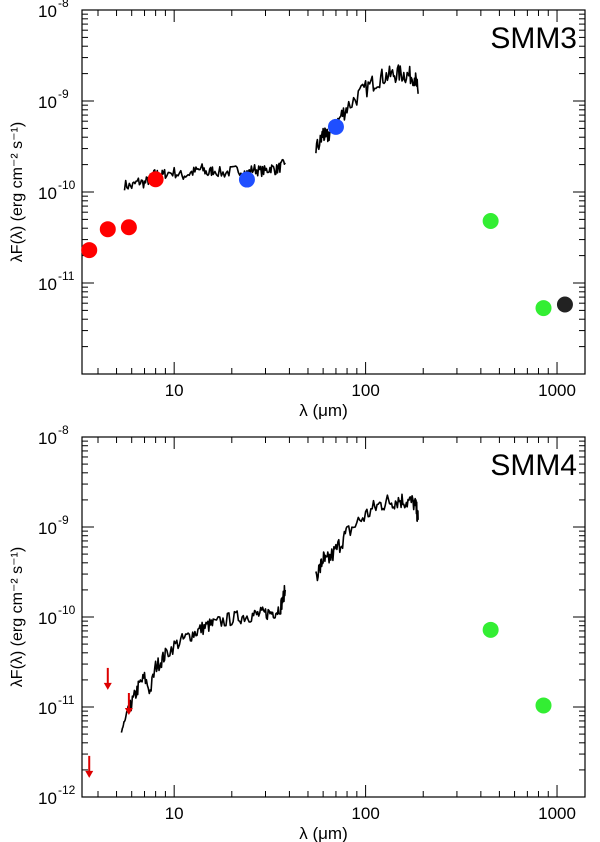 The width and height of the screenshot is (600, 842). I want to click on data-point-mm, so click(564, 304).